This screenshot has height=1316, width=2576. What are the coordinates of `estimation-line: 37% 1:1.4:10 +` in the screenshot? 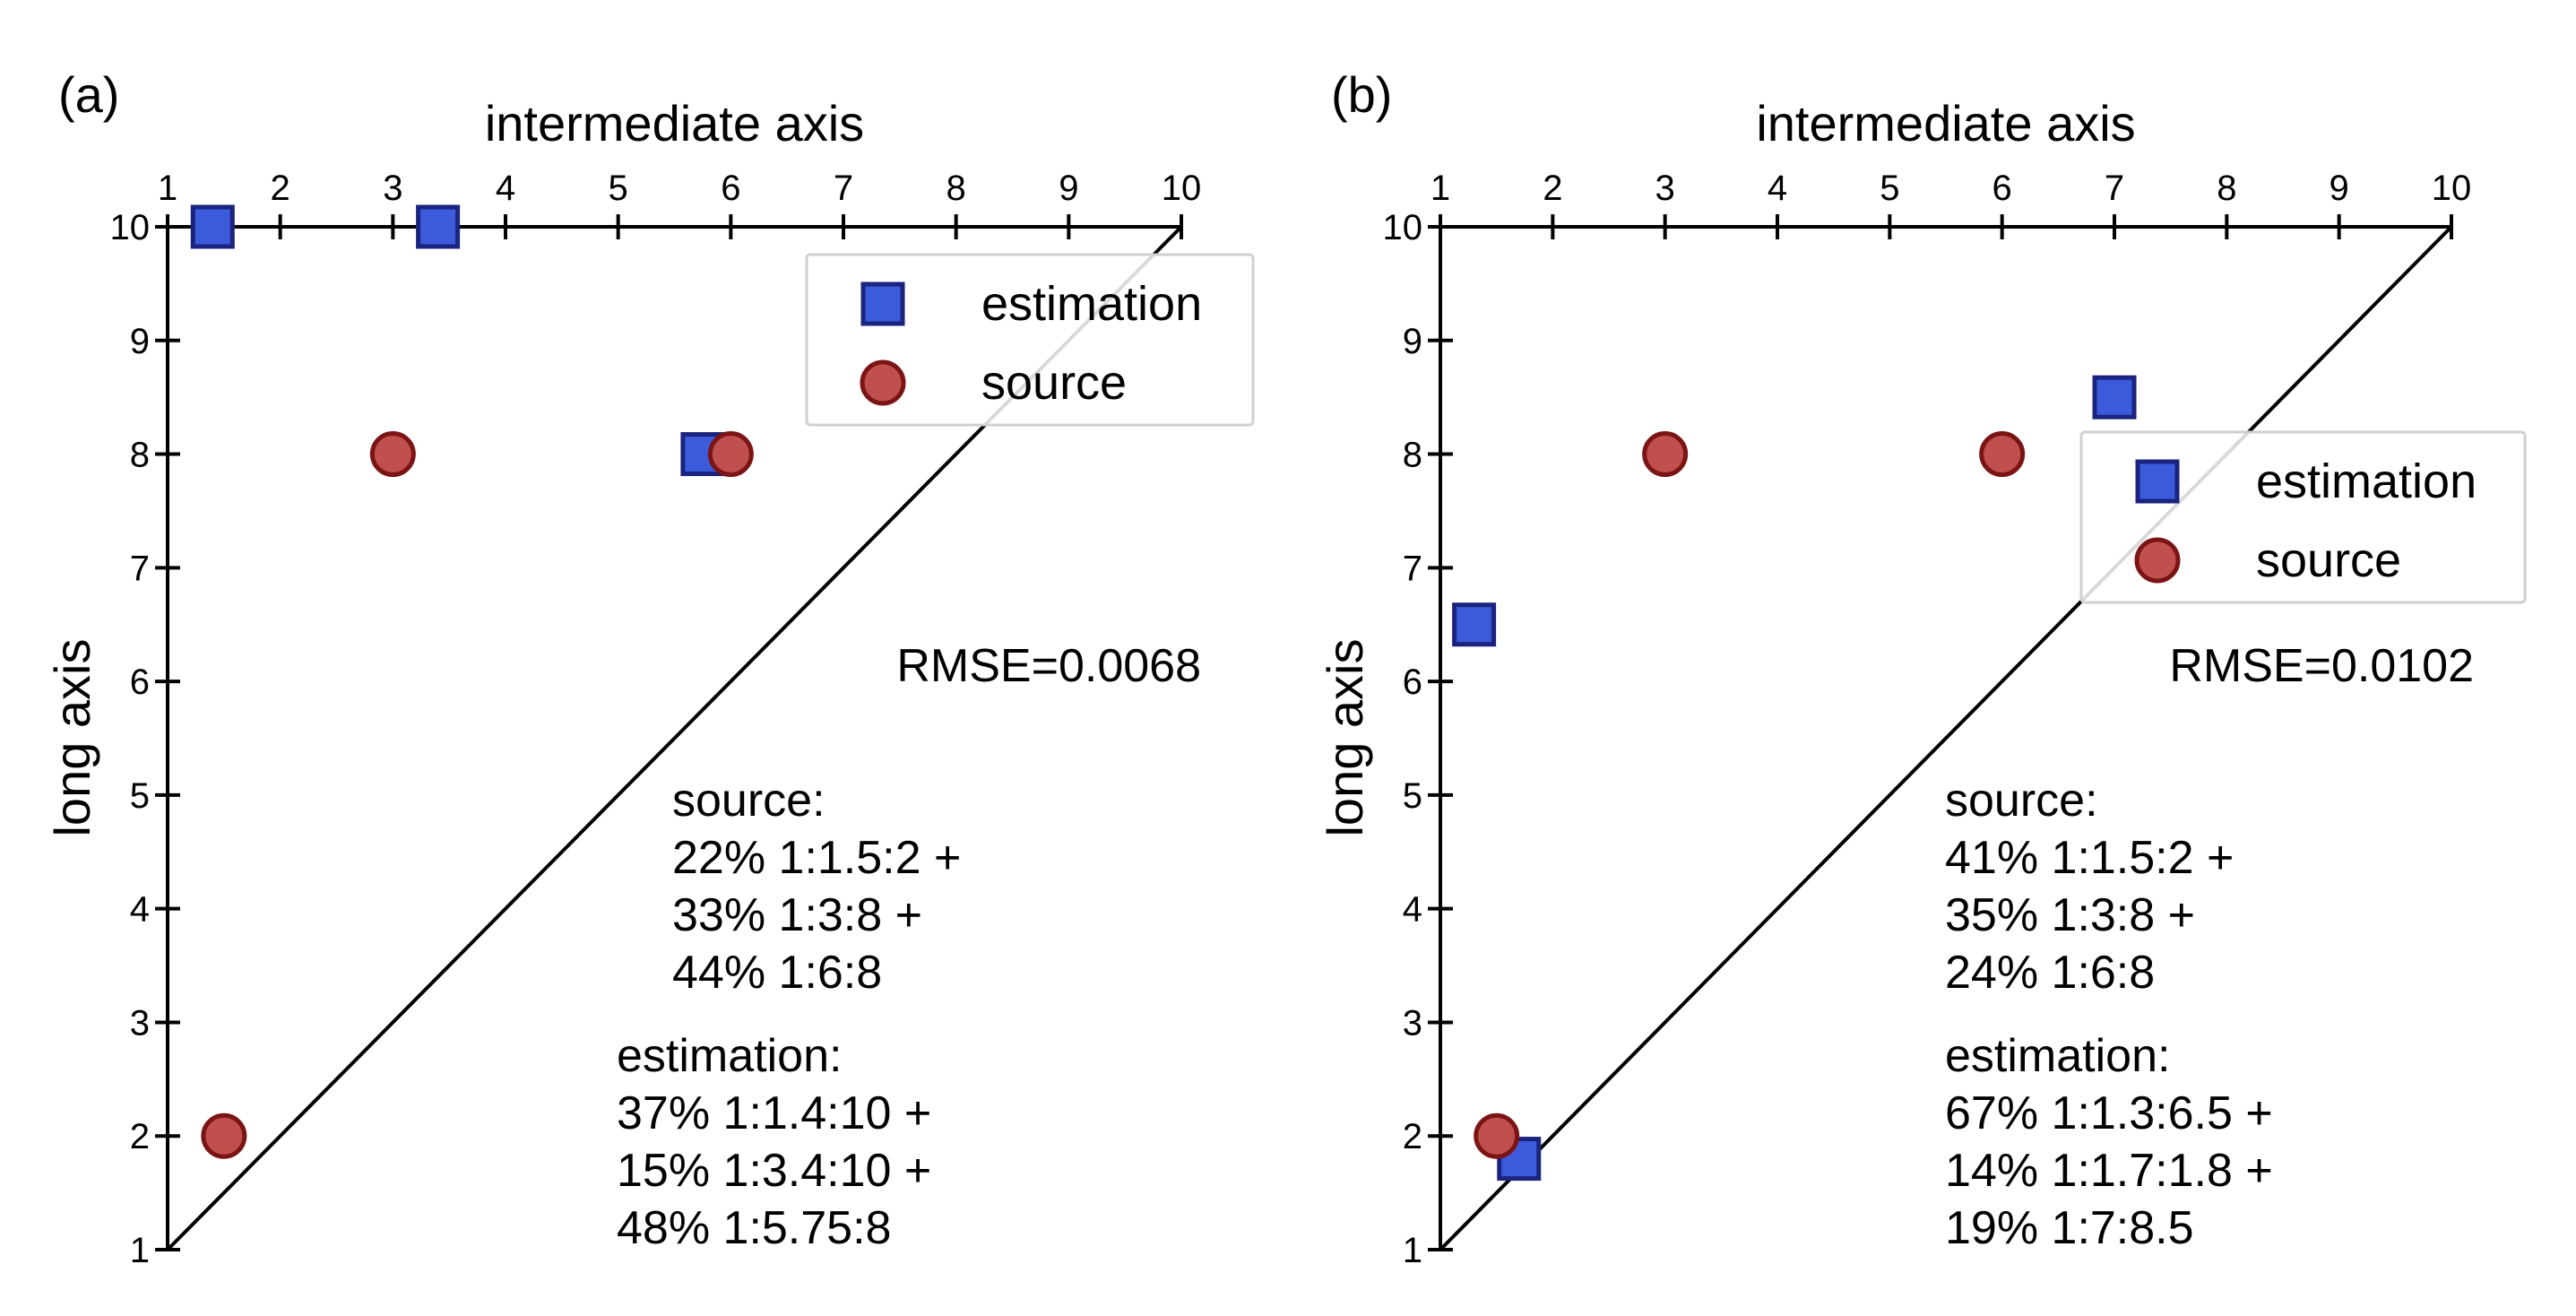 It's located at (774, 1113).